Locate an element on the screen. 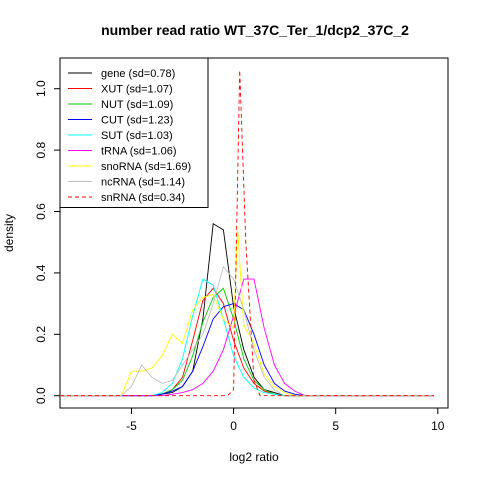 The image size is (480, 480). y-tick-label: 0.8 is located at coordinates (41, 149).